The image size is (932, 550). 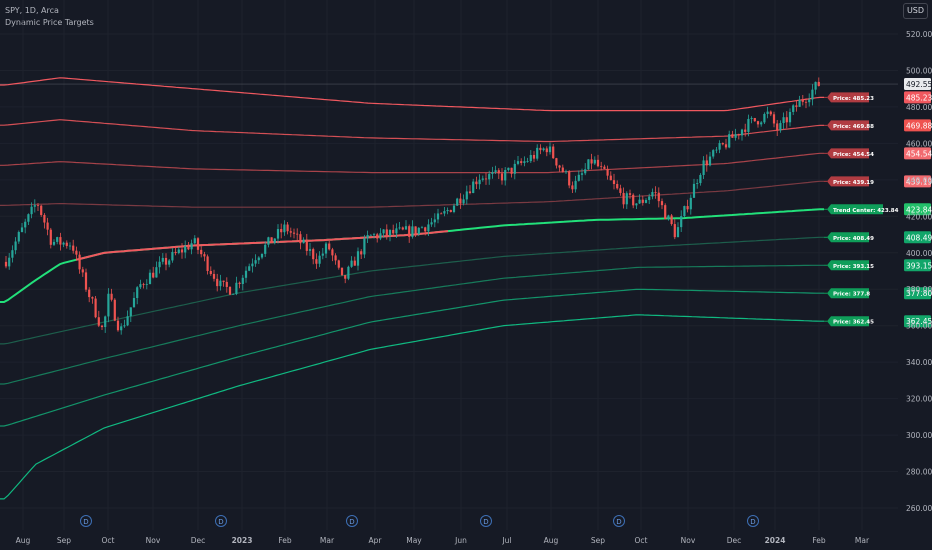 What do you see at coordinates (285, 540) in the screenshot?
I see `x-tick-label: Feb` at bounding box center [285, 540].